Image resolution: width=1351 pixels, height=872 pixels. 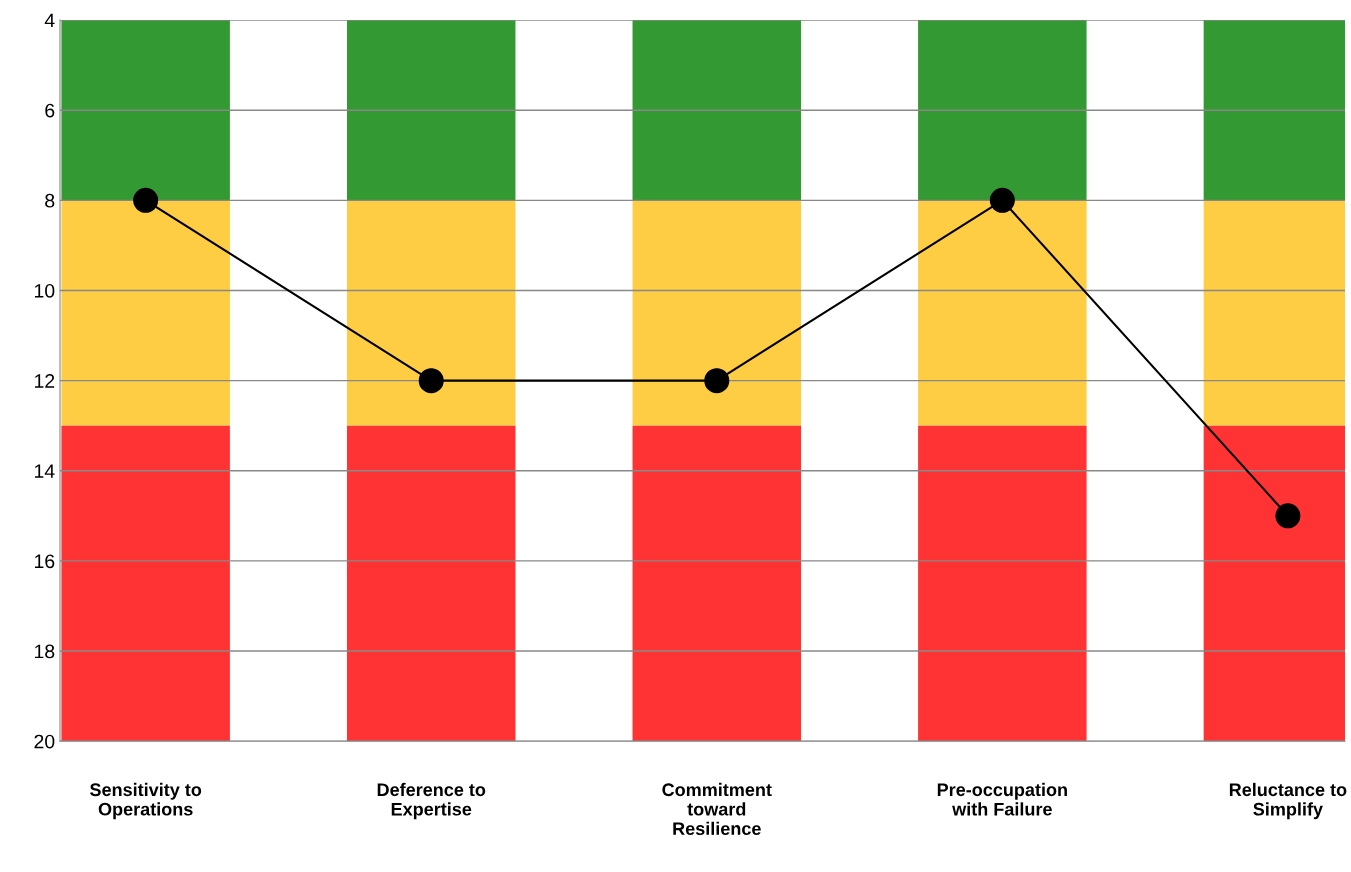 I want to click on y-tick-label: 4, so click(x=49, y=20).